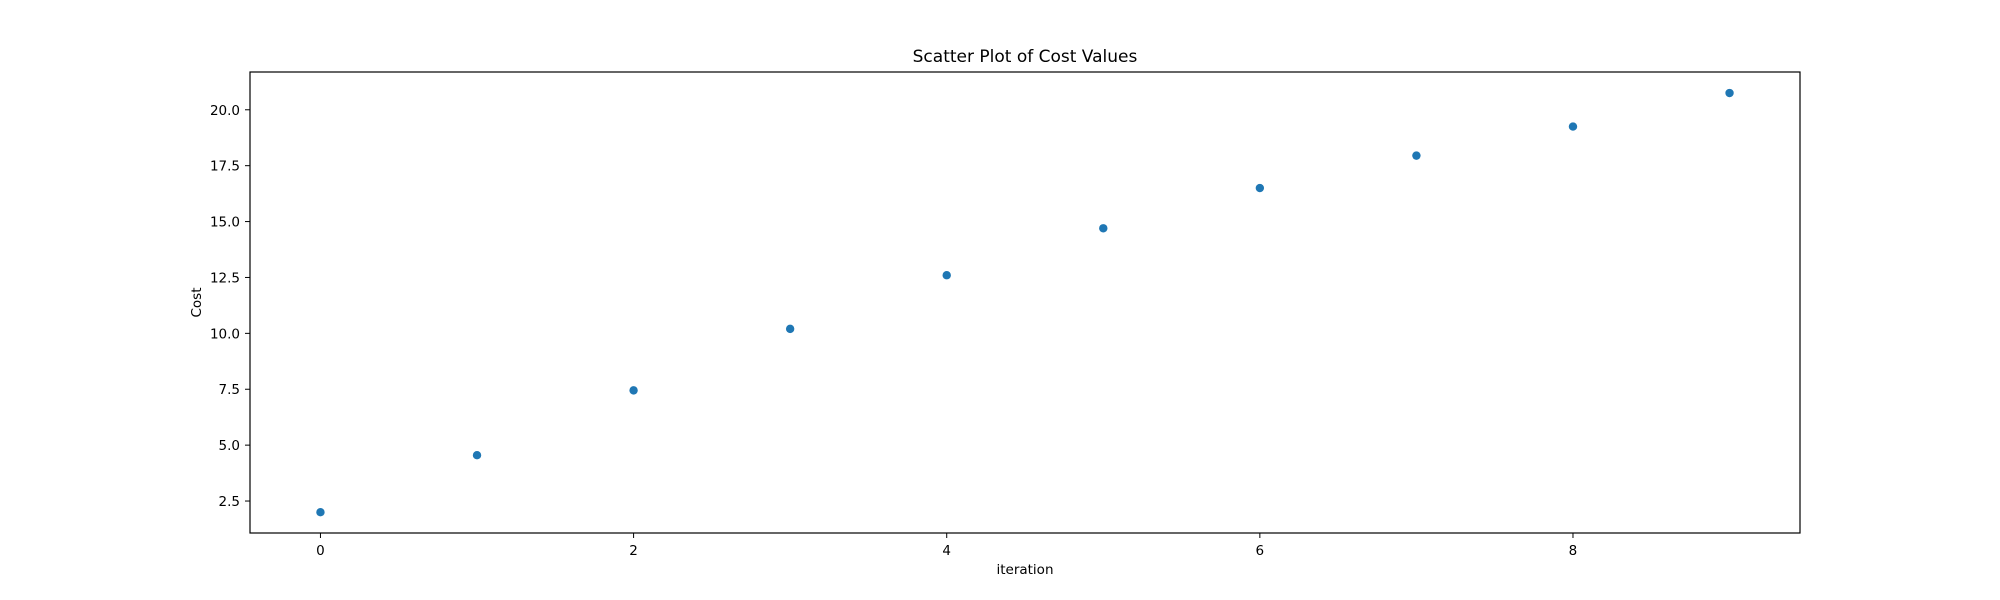 This screenshot has height=600, width=2000. I want to click on x-tick-label: 2, so click(633, 551).